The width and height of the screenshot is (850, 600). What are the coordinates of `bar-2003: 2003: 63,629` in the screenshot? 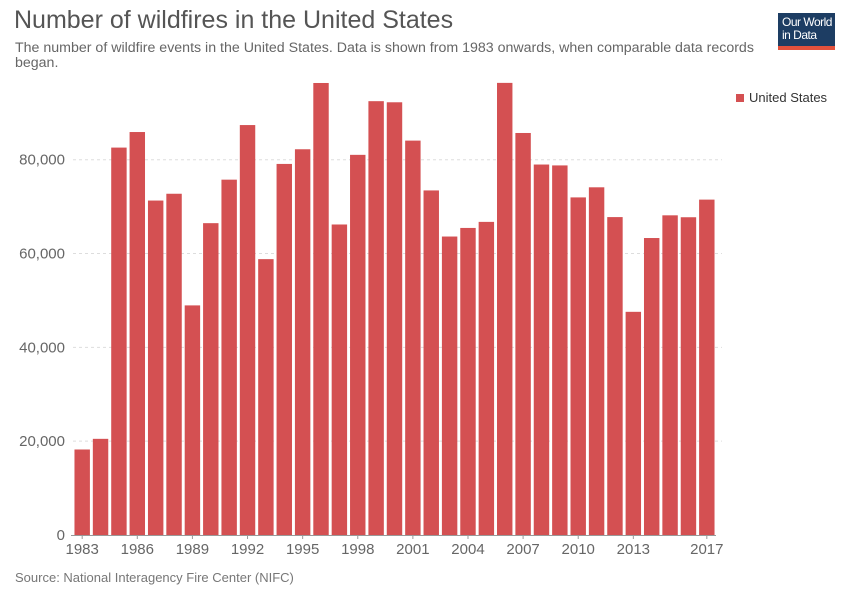 It's located at (449, 385).